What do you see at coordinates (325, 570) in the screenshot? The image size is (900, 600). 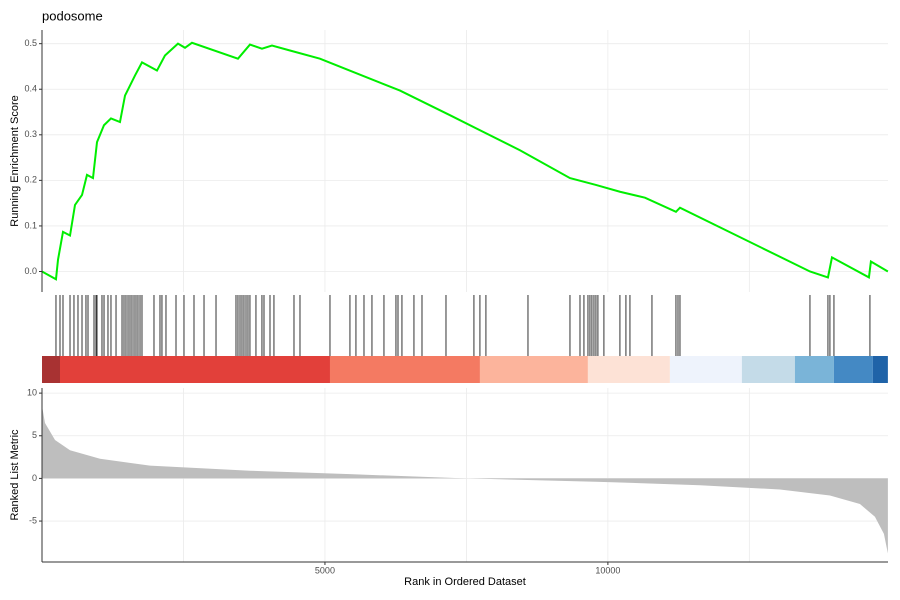 I see `x-tick-label: 5000` at bounding box center [325, 570].